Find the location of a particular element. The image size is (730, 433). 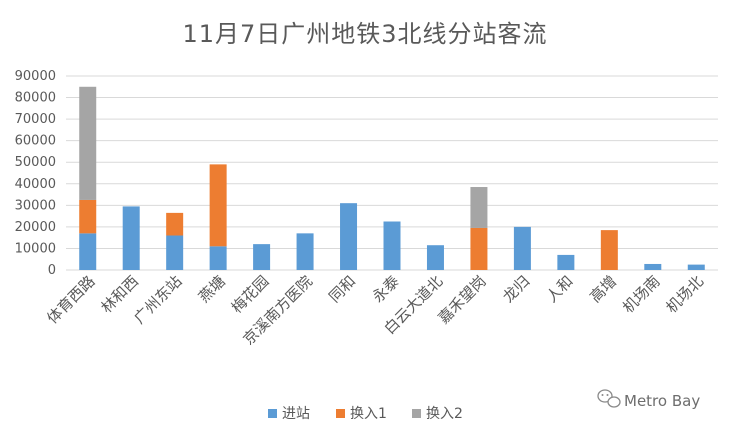

y-tick-label: 60000 is located at coordinates (35, 141).